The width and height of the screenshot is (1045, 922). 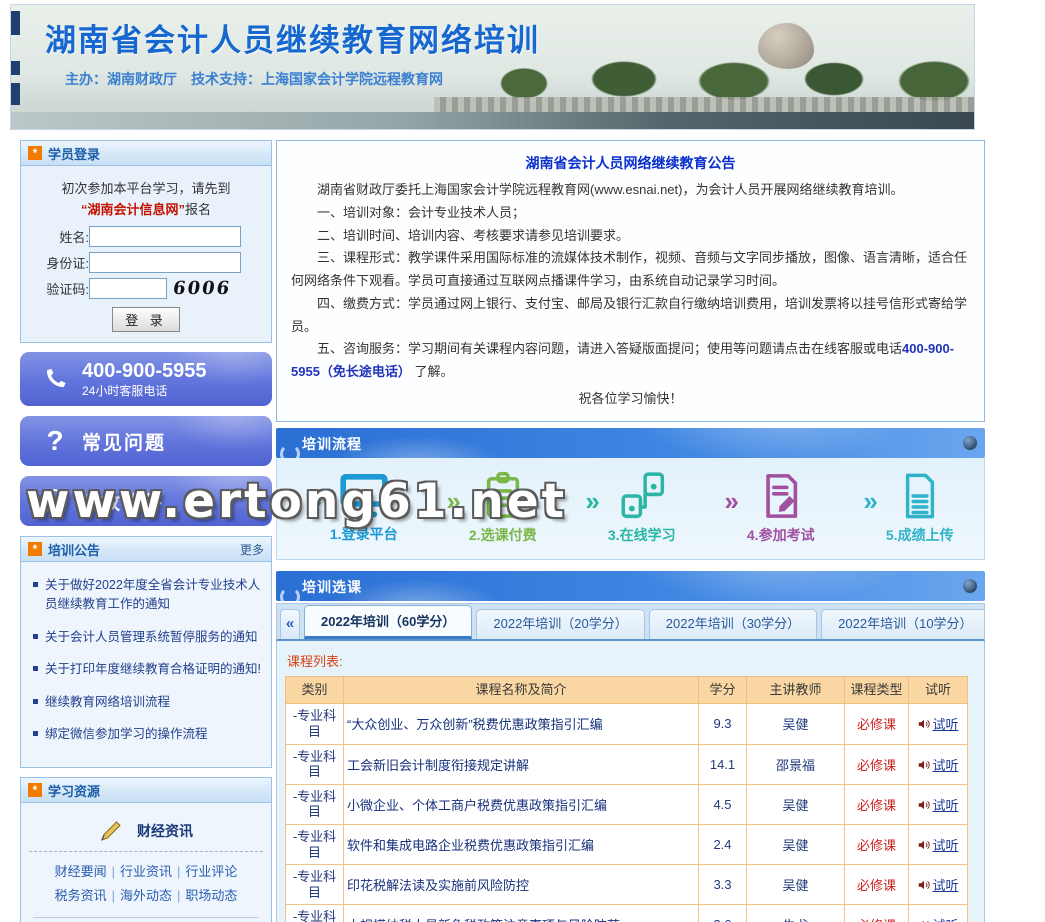 I want to click on header-credit: 学分, so click(x=722, y=690).